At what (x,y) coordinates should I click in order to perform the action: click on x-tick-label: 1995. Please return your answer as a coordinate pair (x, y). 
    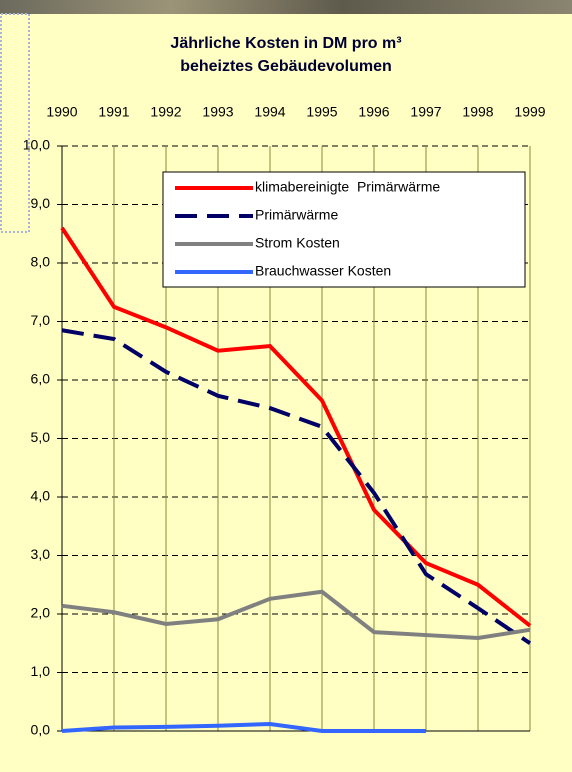
    Looking at the image, I should click on (321, 112).